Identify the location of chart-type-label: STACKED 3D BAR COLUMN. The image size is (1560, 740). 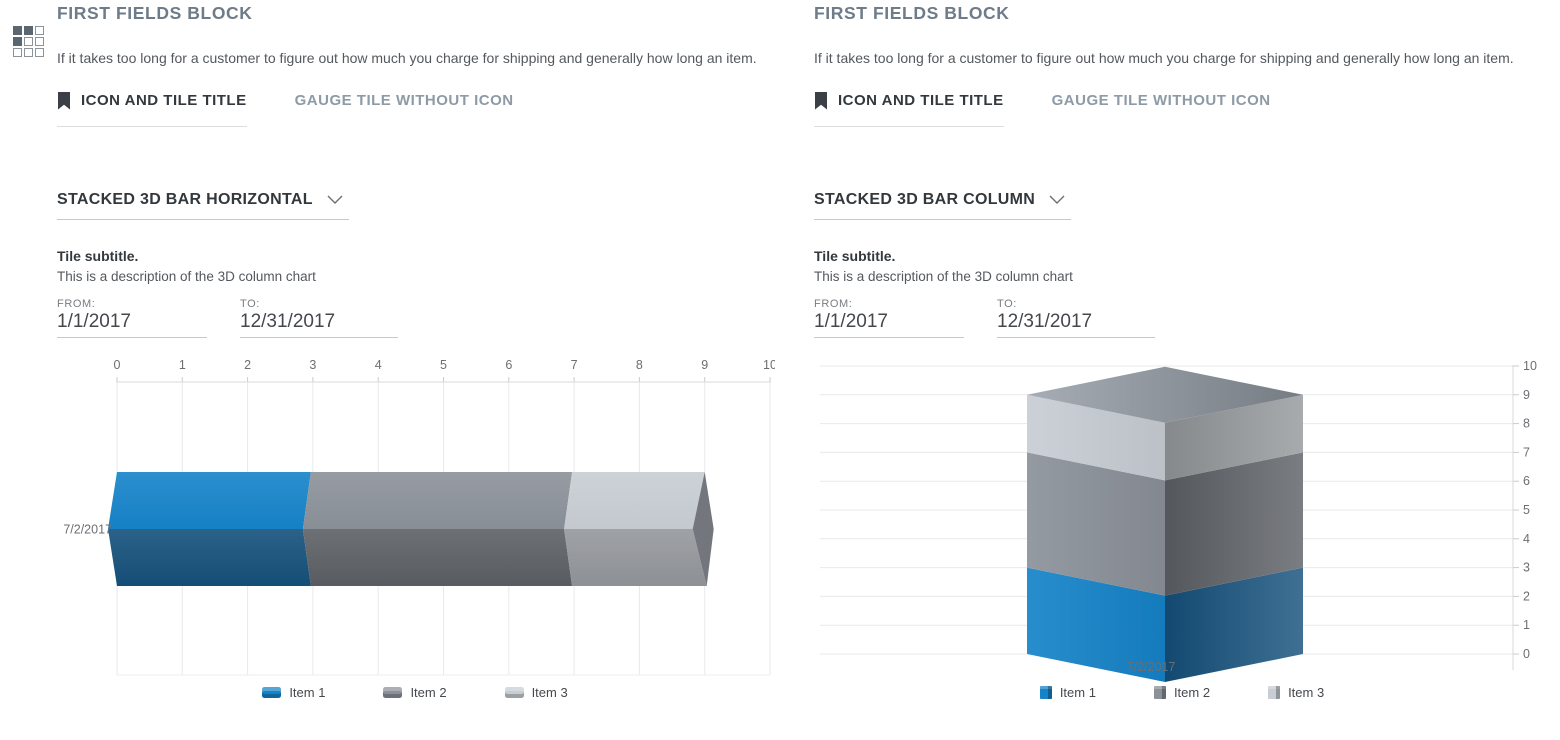
(925, 199).